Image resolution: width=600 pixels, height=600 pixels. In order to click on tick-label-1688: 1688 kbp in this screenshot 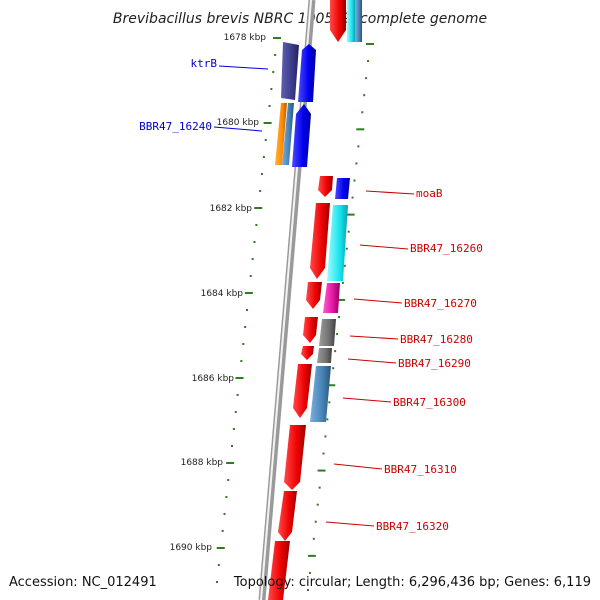, I will do `click(202, 463)`.